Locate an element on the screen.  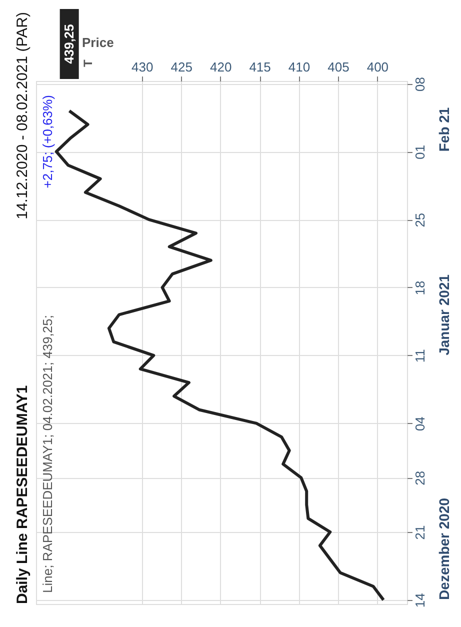
y-tick-label: 11 is located at coordinates (420, 356).